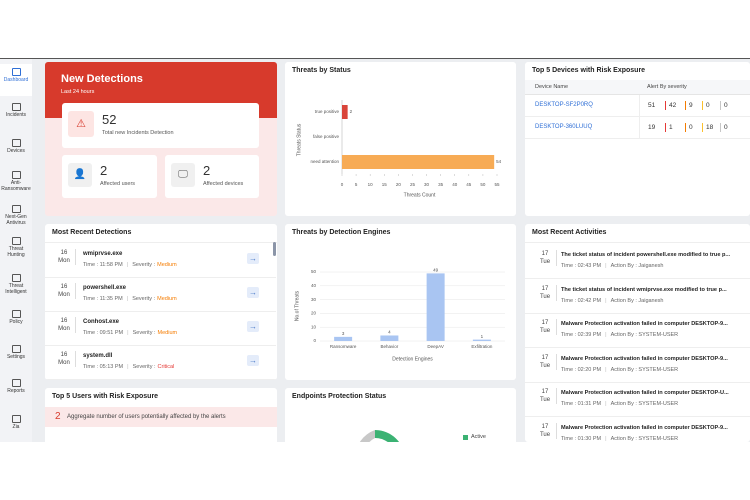 The height and width of the screenshot is (500, 750). I want to click on severity-count: 42, so click(670, 105).